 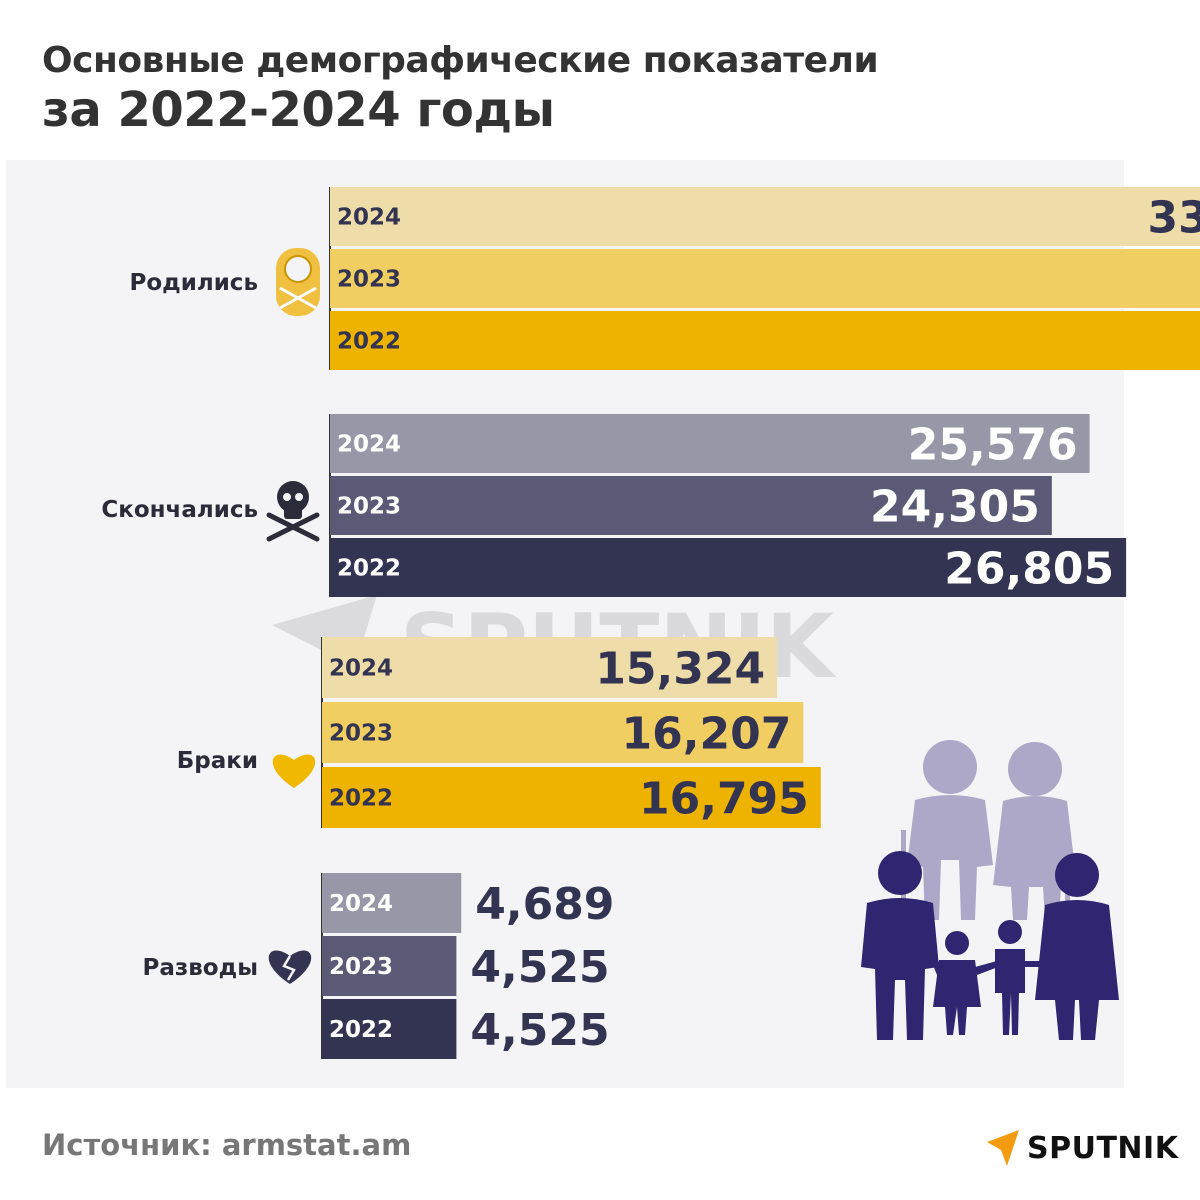 I want to click on bar-broken-heart-2024, so click(x=392, y=903).